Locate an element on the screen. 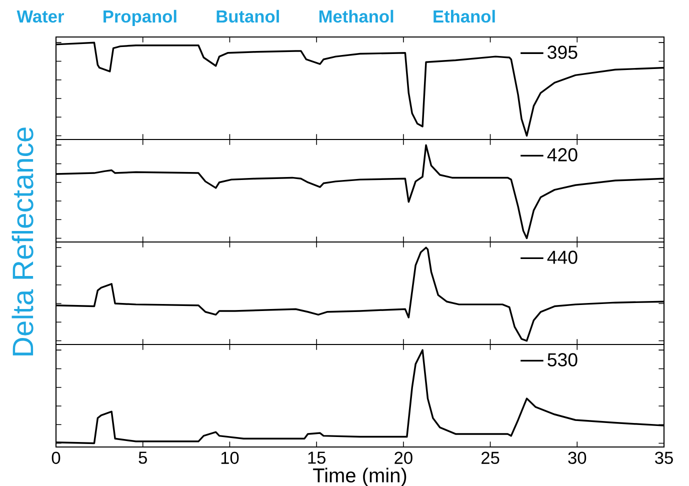  legend-label: 420 is located at coordinates (562, 155).